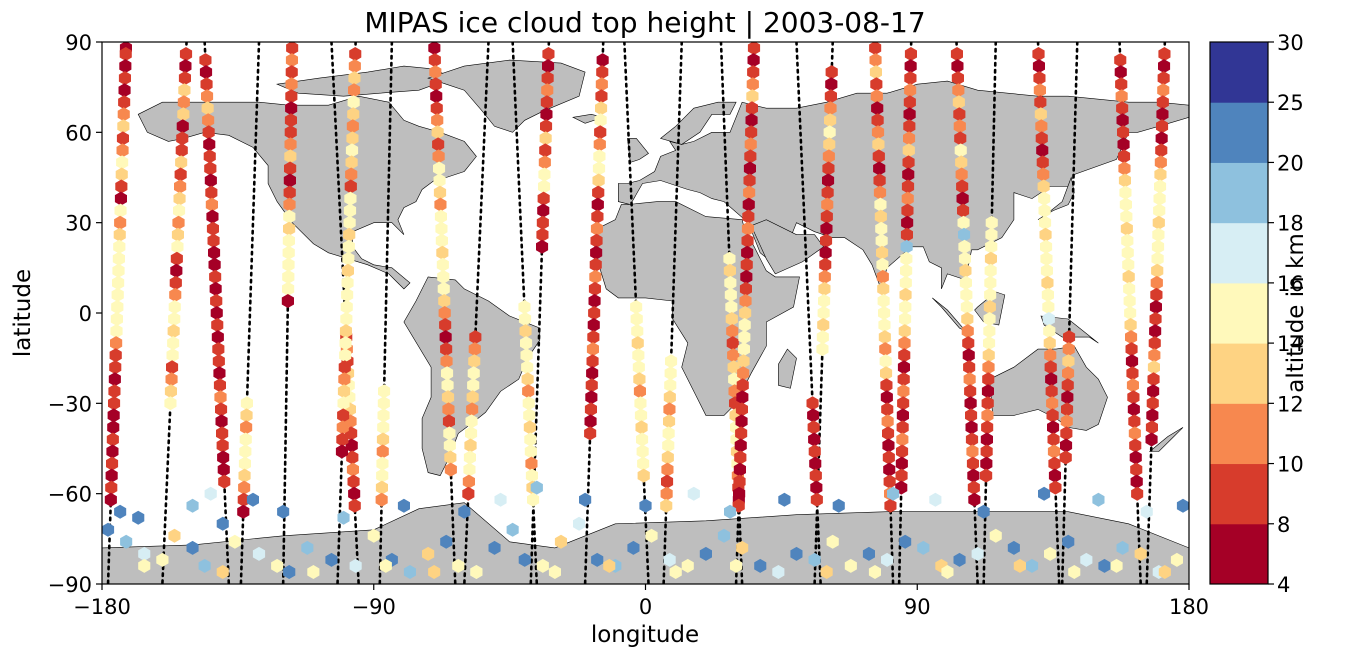 This screenshot has height=657, width=1345. I want to click on y-axis-label: latitude, so click(23, 313).